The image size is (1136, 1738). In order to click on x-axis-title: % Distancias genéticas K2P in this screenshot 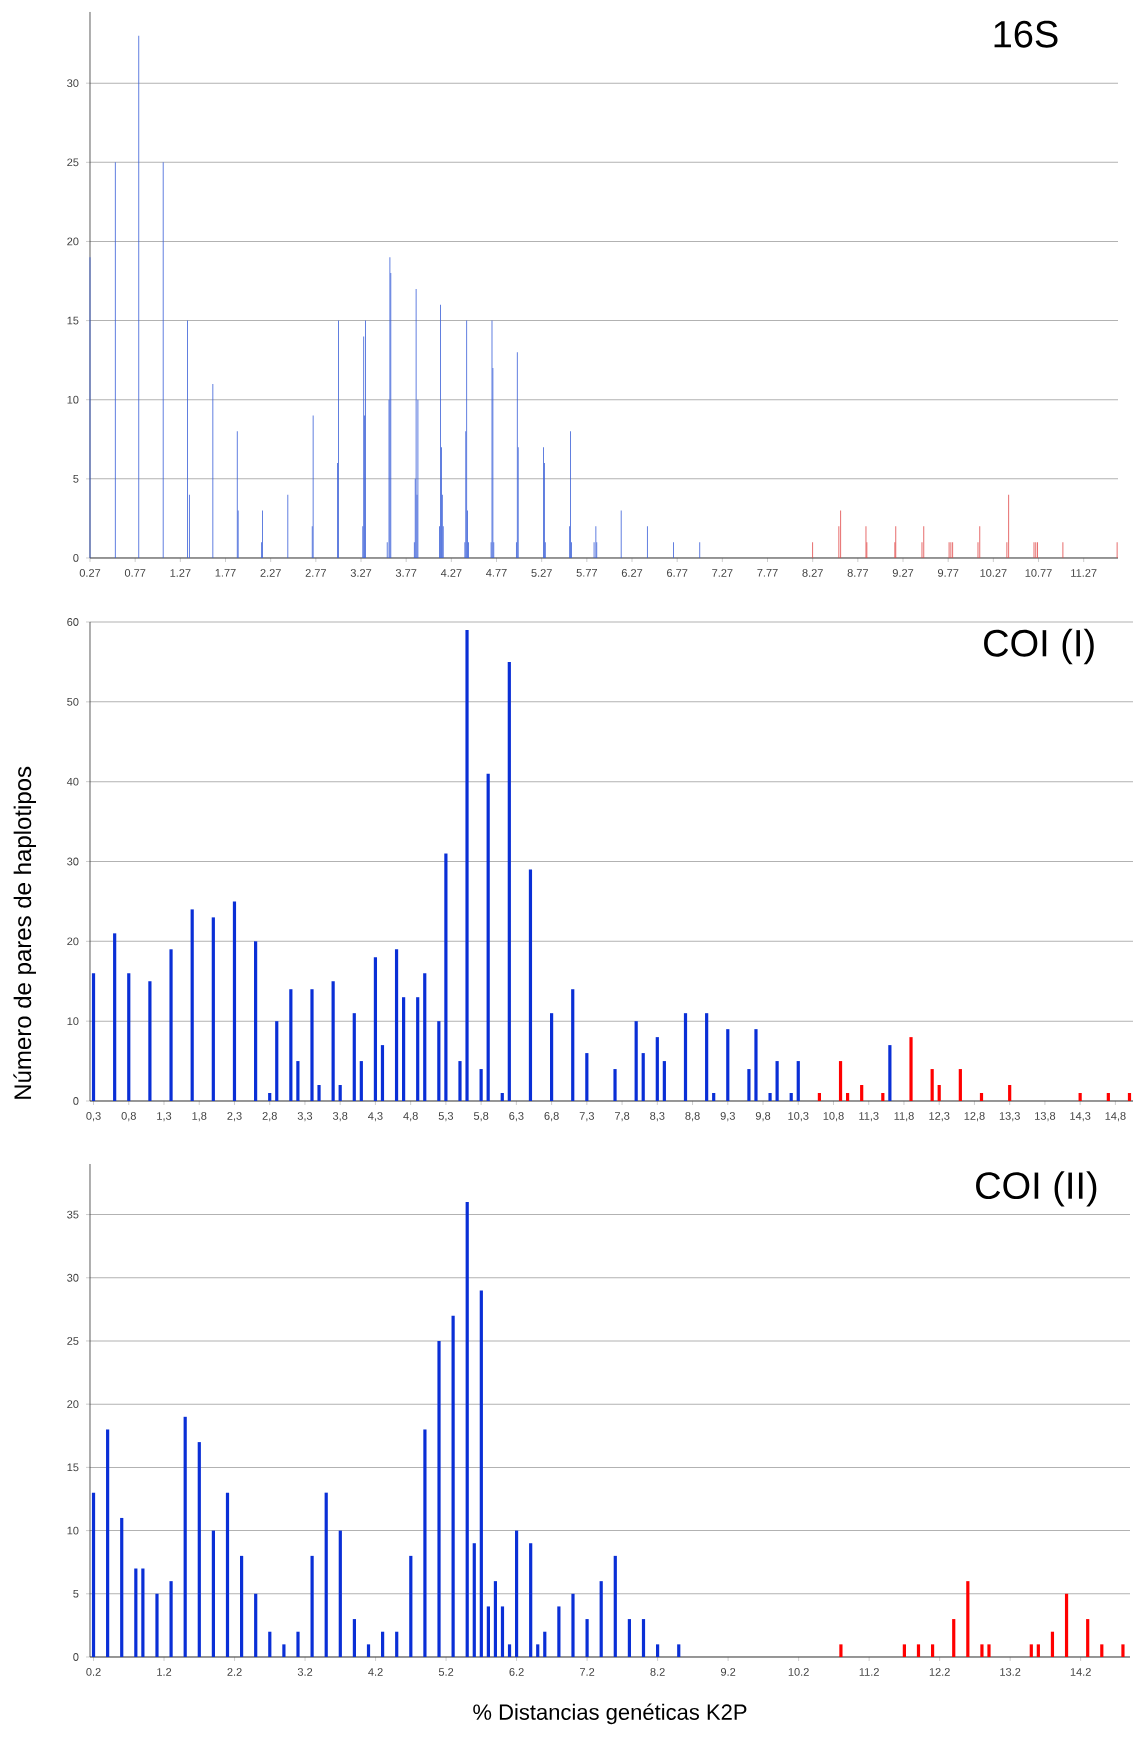, I will do `click(610, 1714)`.